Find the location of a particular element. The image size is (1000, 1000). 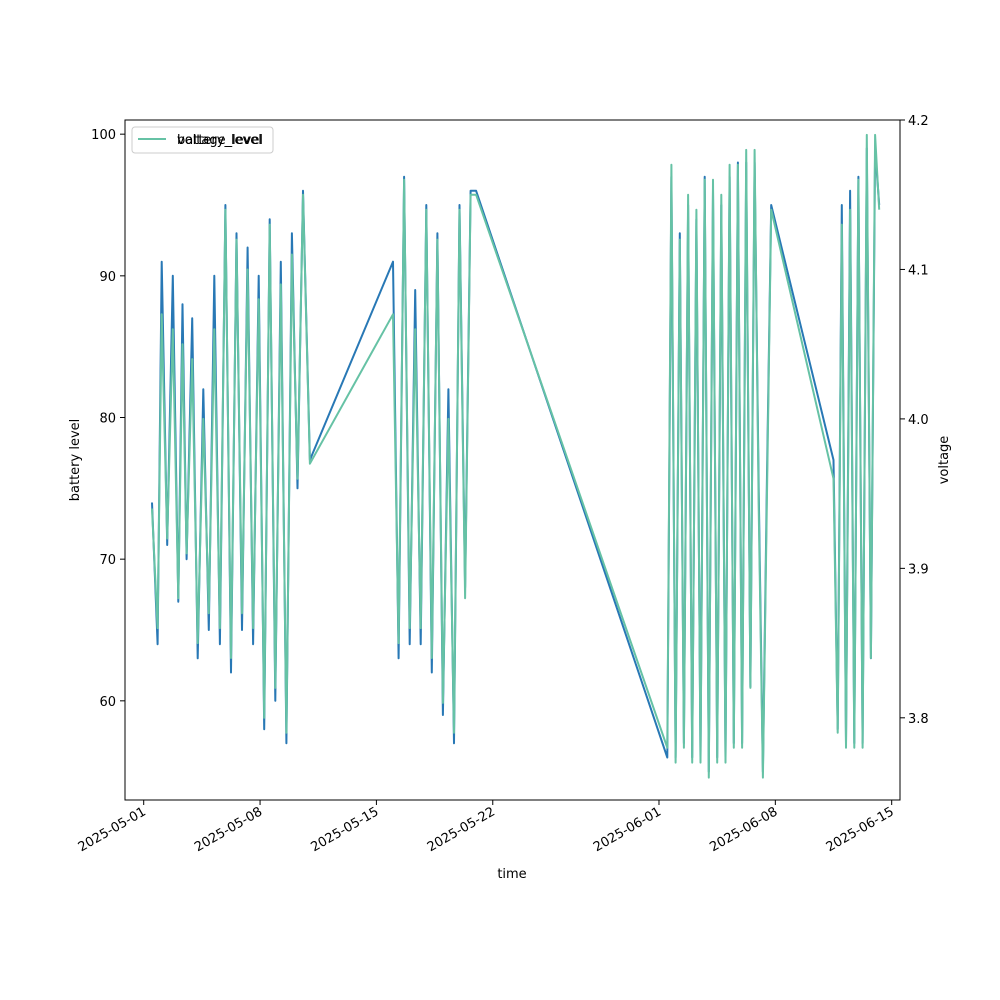

left-y-tick-label: 60 is located at coordinates (107, 702).